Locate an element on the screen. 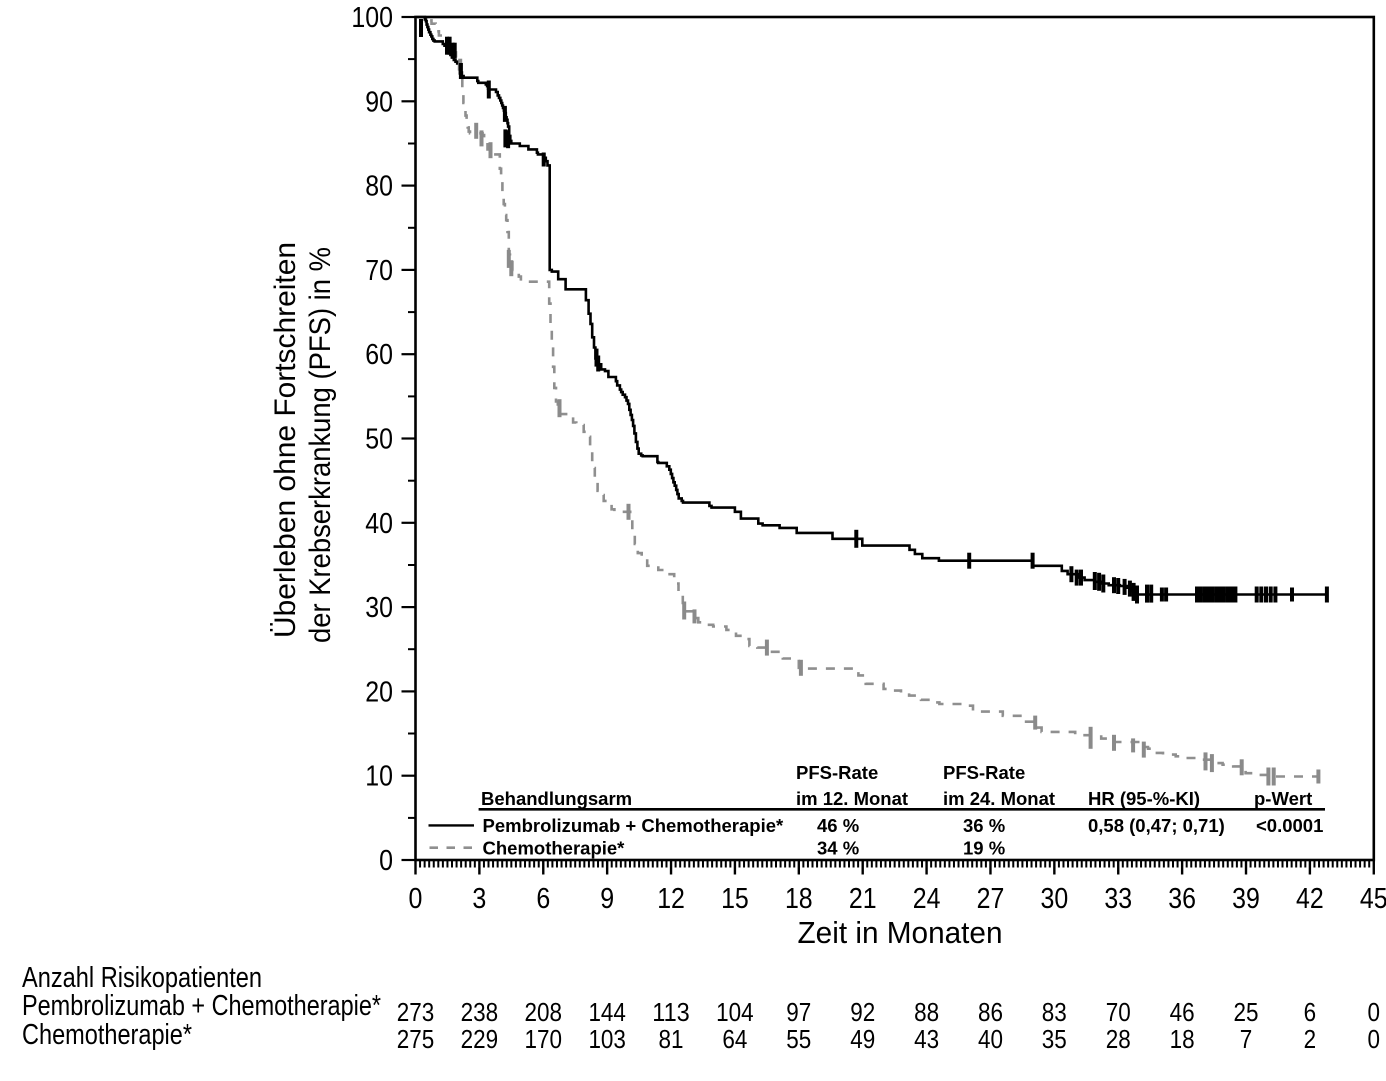  svg-text: 7 is located at coordinates (1246, 1039).